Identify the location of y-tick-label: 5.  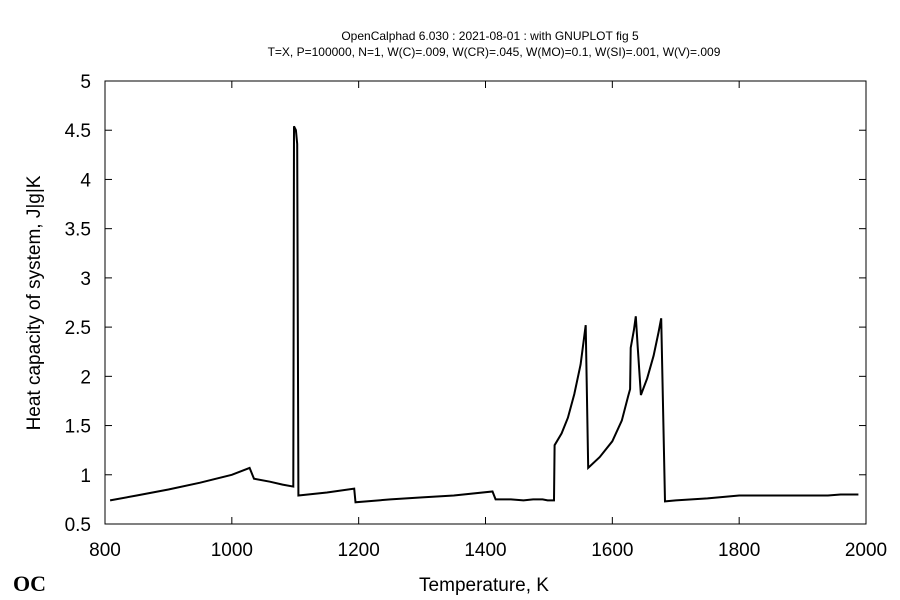
(85, 82).